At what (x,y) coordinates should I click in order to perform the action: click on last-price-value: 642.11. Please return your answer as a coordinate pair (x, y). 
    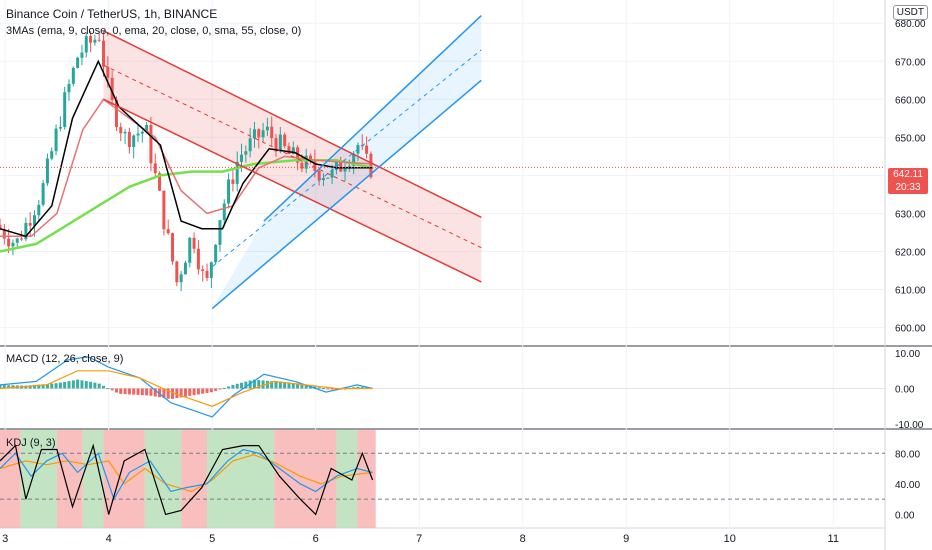
    Looking at the image, I should click on (908, 174).